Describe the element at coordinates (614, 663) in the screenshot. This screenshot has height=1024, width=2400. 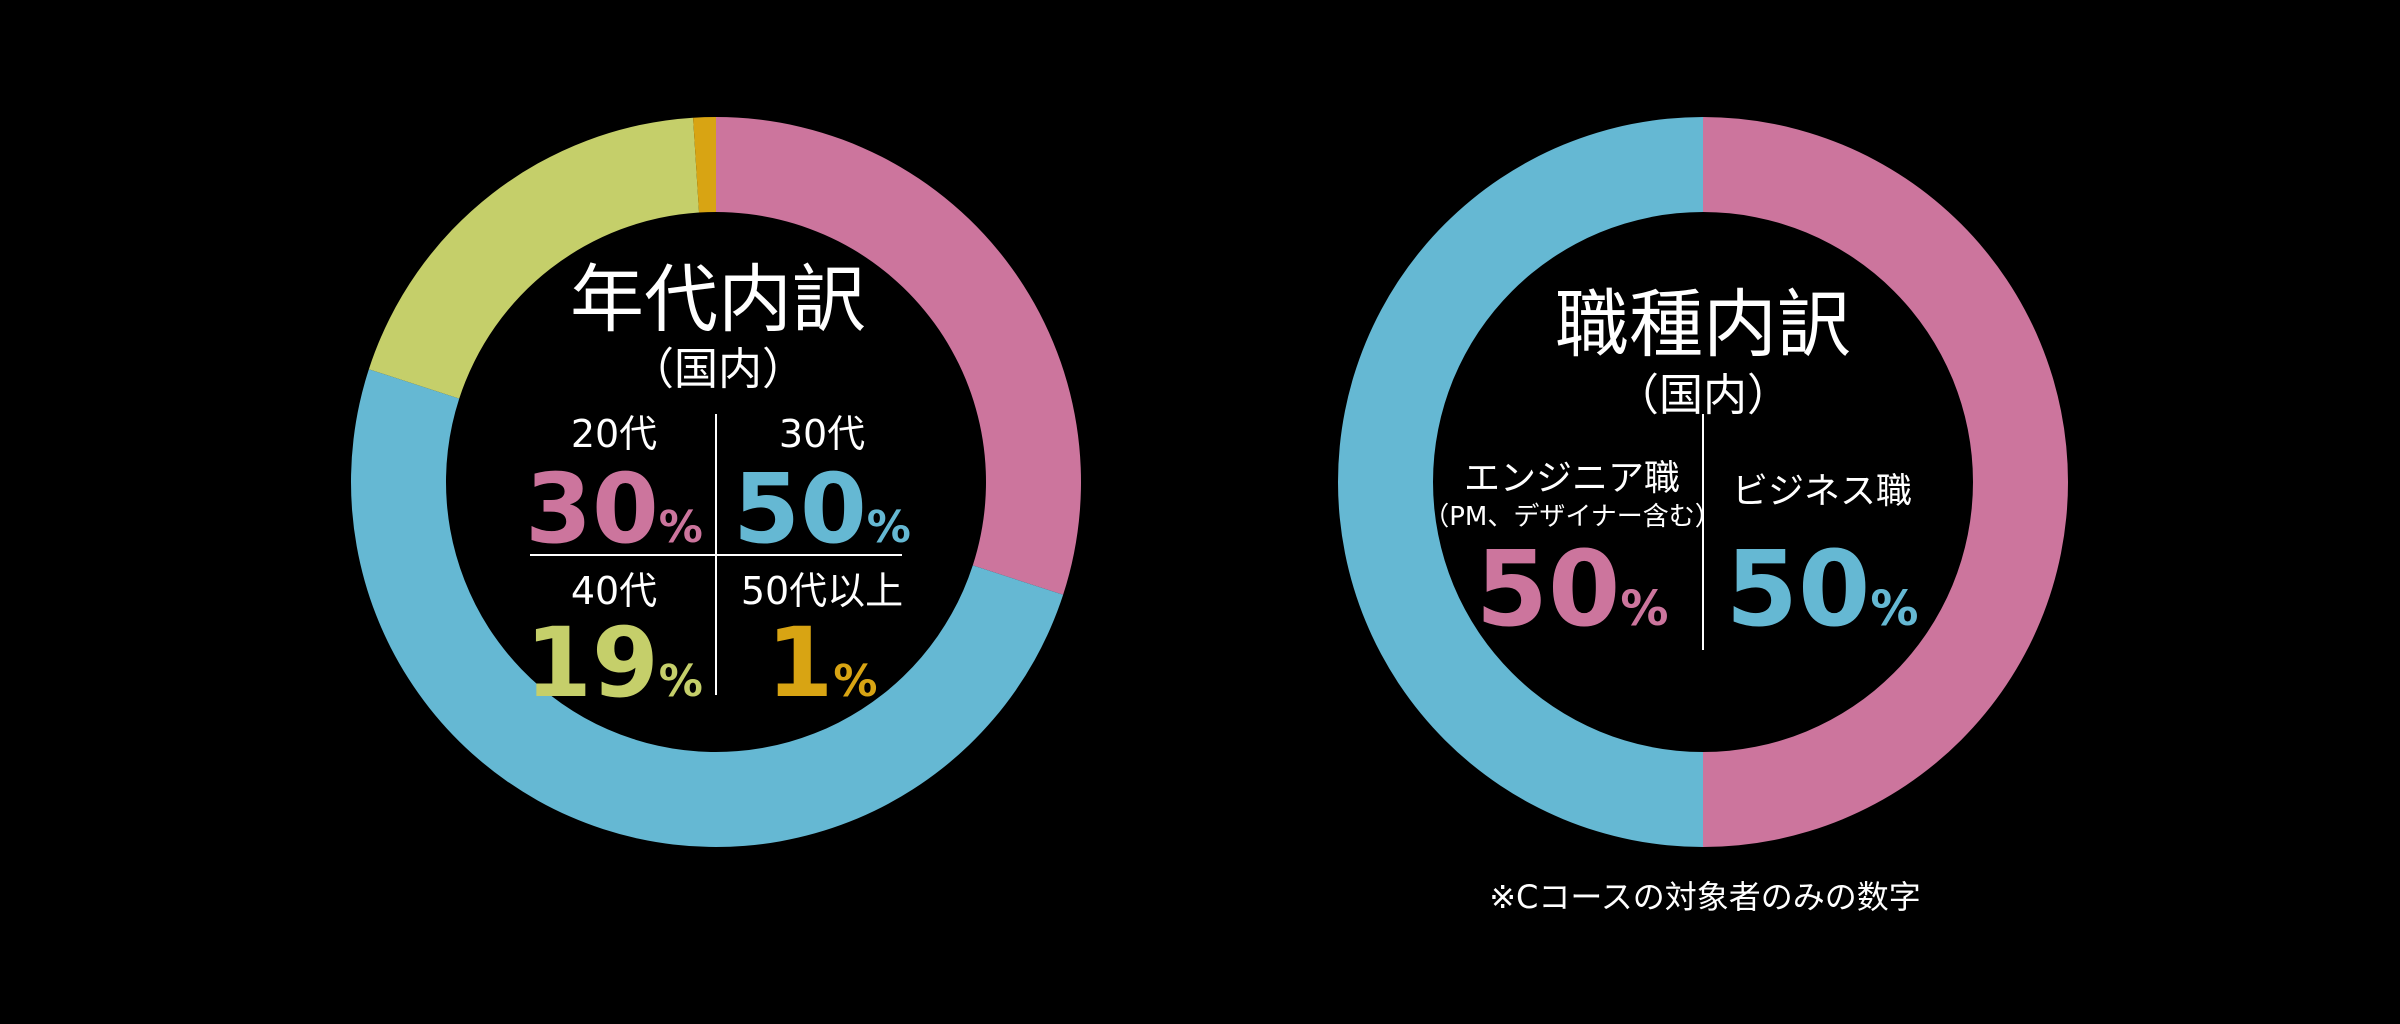
I see `age-value-40s: 19%` at that location.